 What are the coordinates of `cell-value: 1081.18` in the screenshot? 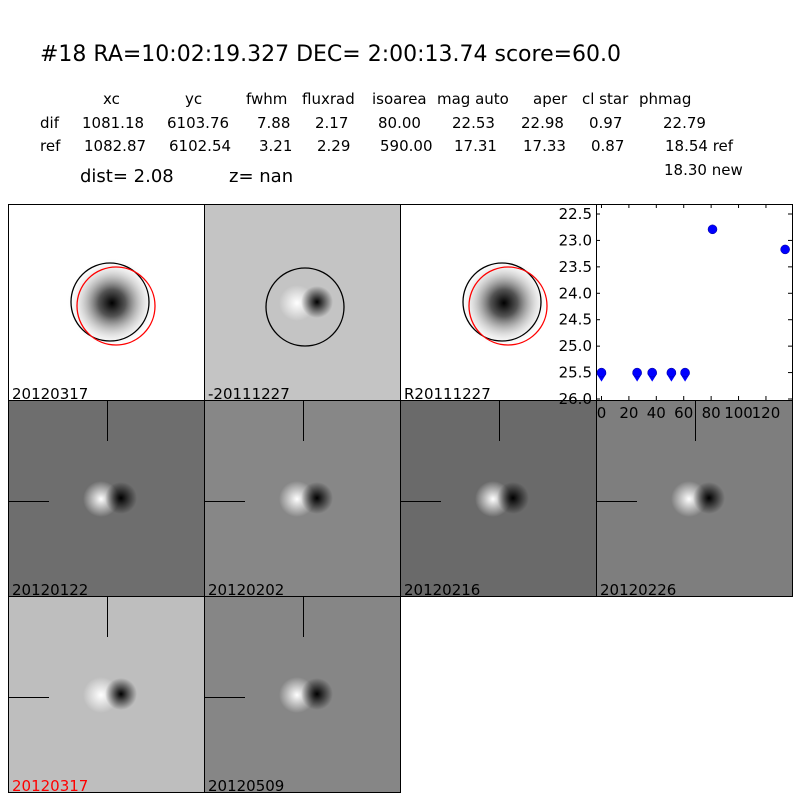 It's located at (113, 123).